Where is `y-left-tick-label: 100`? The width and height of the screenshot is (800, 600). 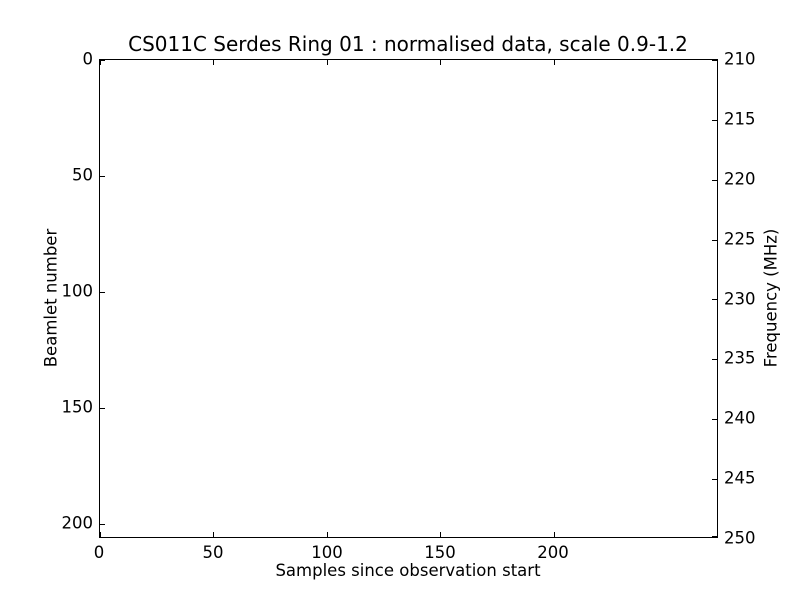 y-left-tick-label: 100 is located at coordinates (77, 291).